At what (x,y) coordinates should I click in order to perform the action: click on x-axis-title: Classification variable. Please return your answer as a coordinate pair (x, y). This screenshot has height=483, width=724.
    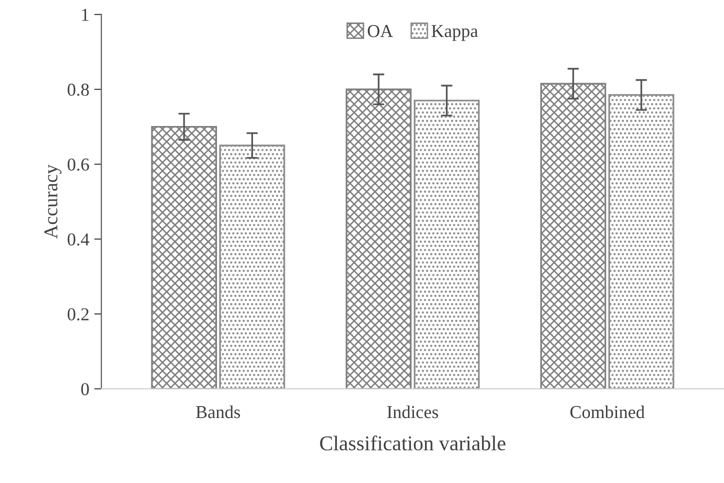
    Looking at the image, I should click on (413, 443).